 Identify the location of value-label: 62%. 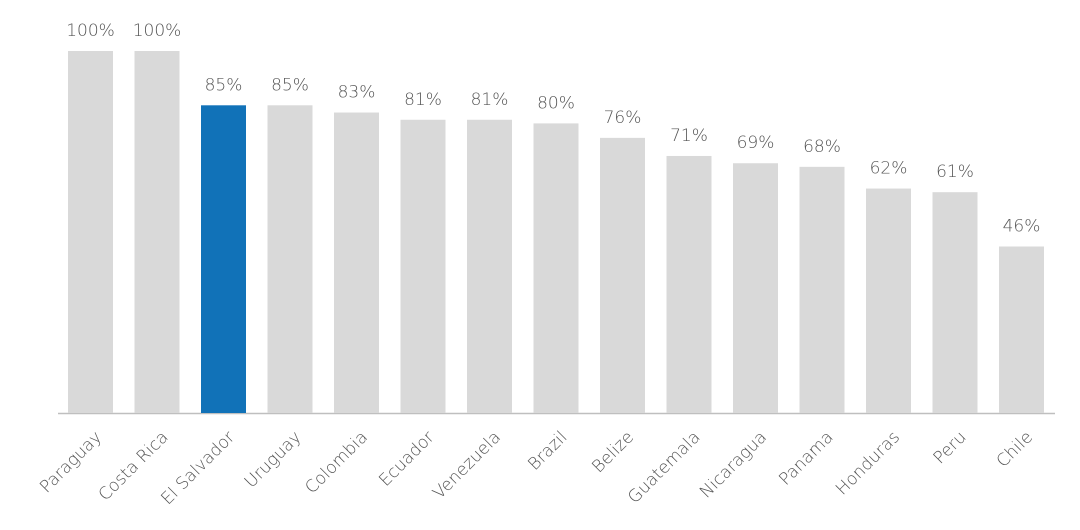
(889, 169).